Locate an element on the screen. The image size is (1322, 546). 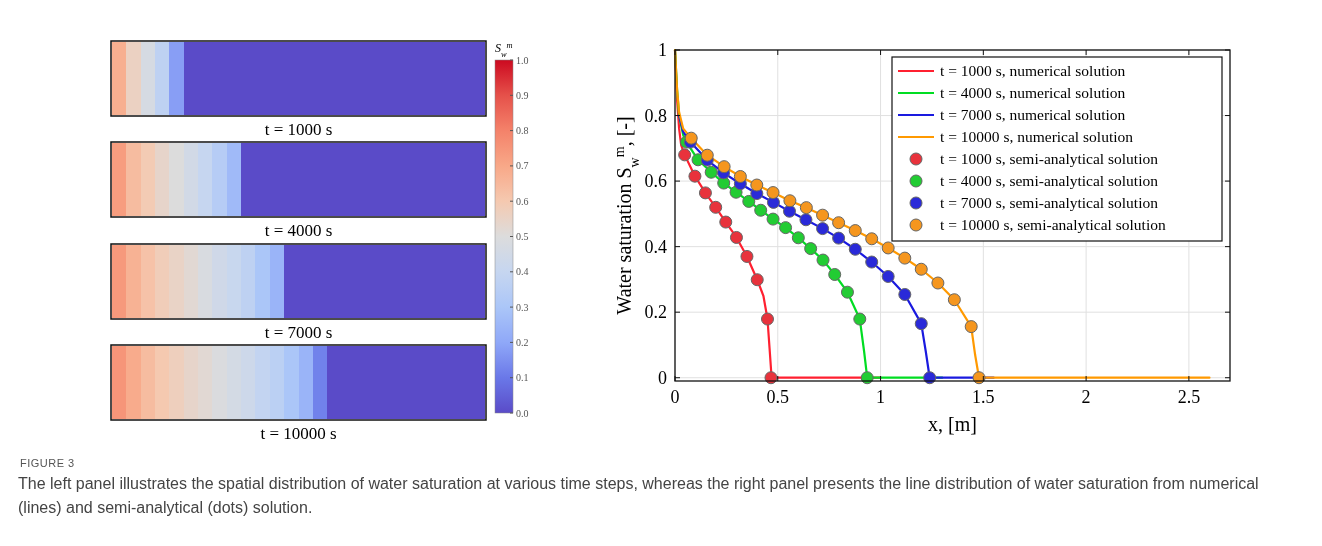
color-bar-label: 0.4 is located at coordinates (522, 272).